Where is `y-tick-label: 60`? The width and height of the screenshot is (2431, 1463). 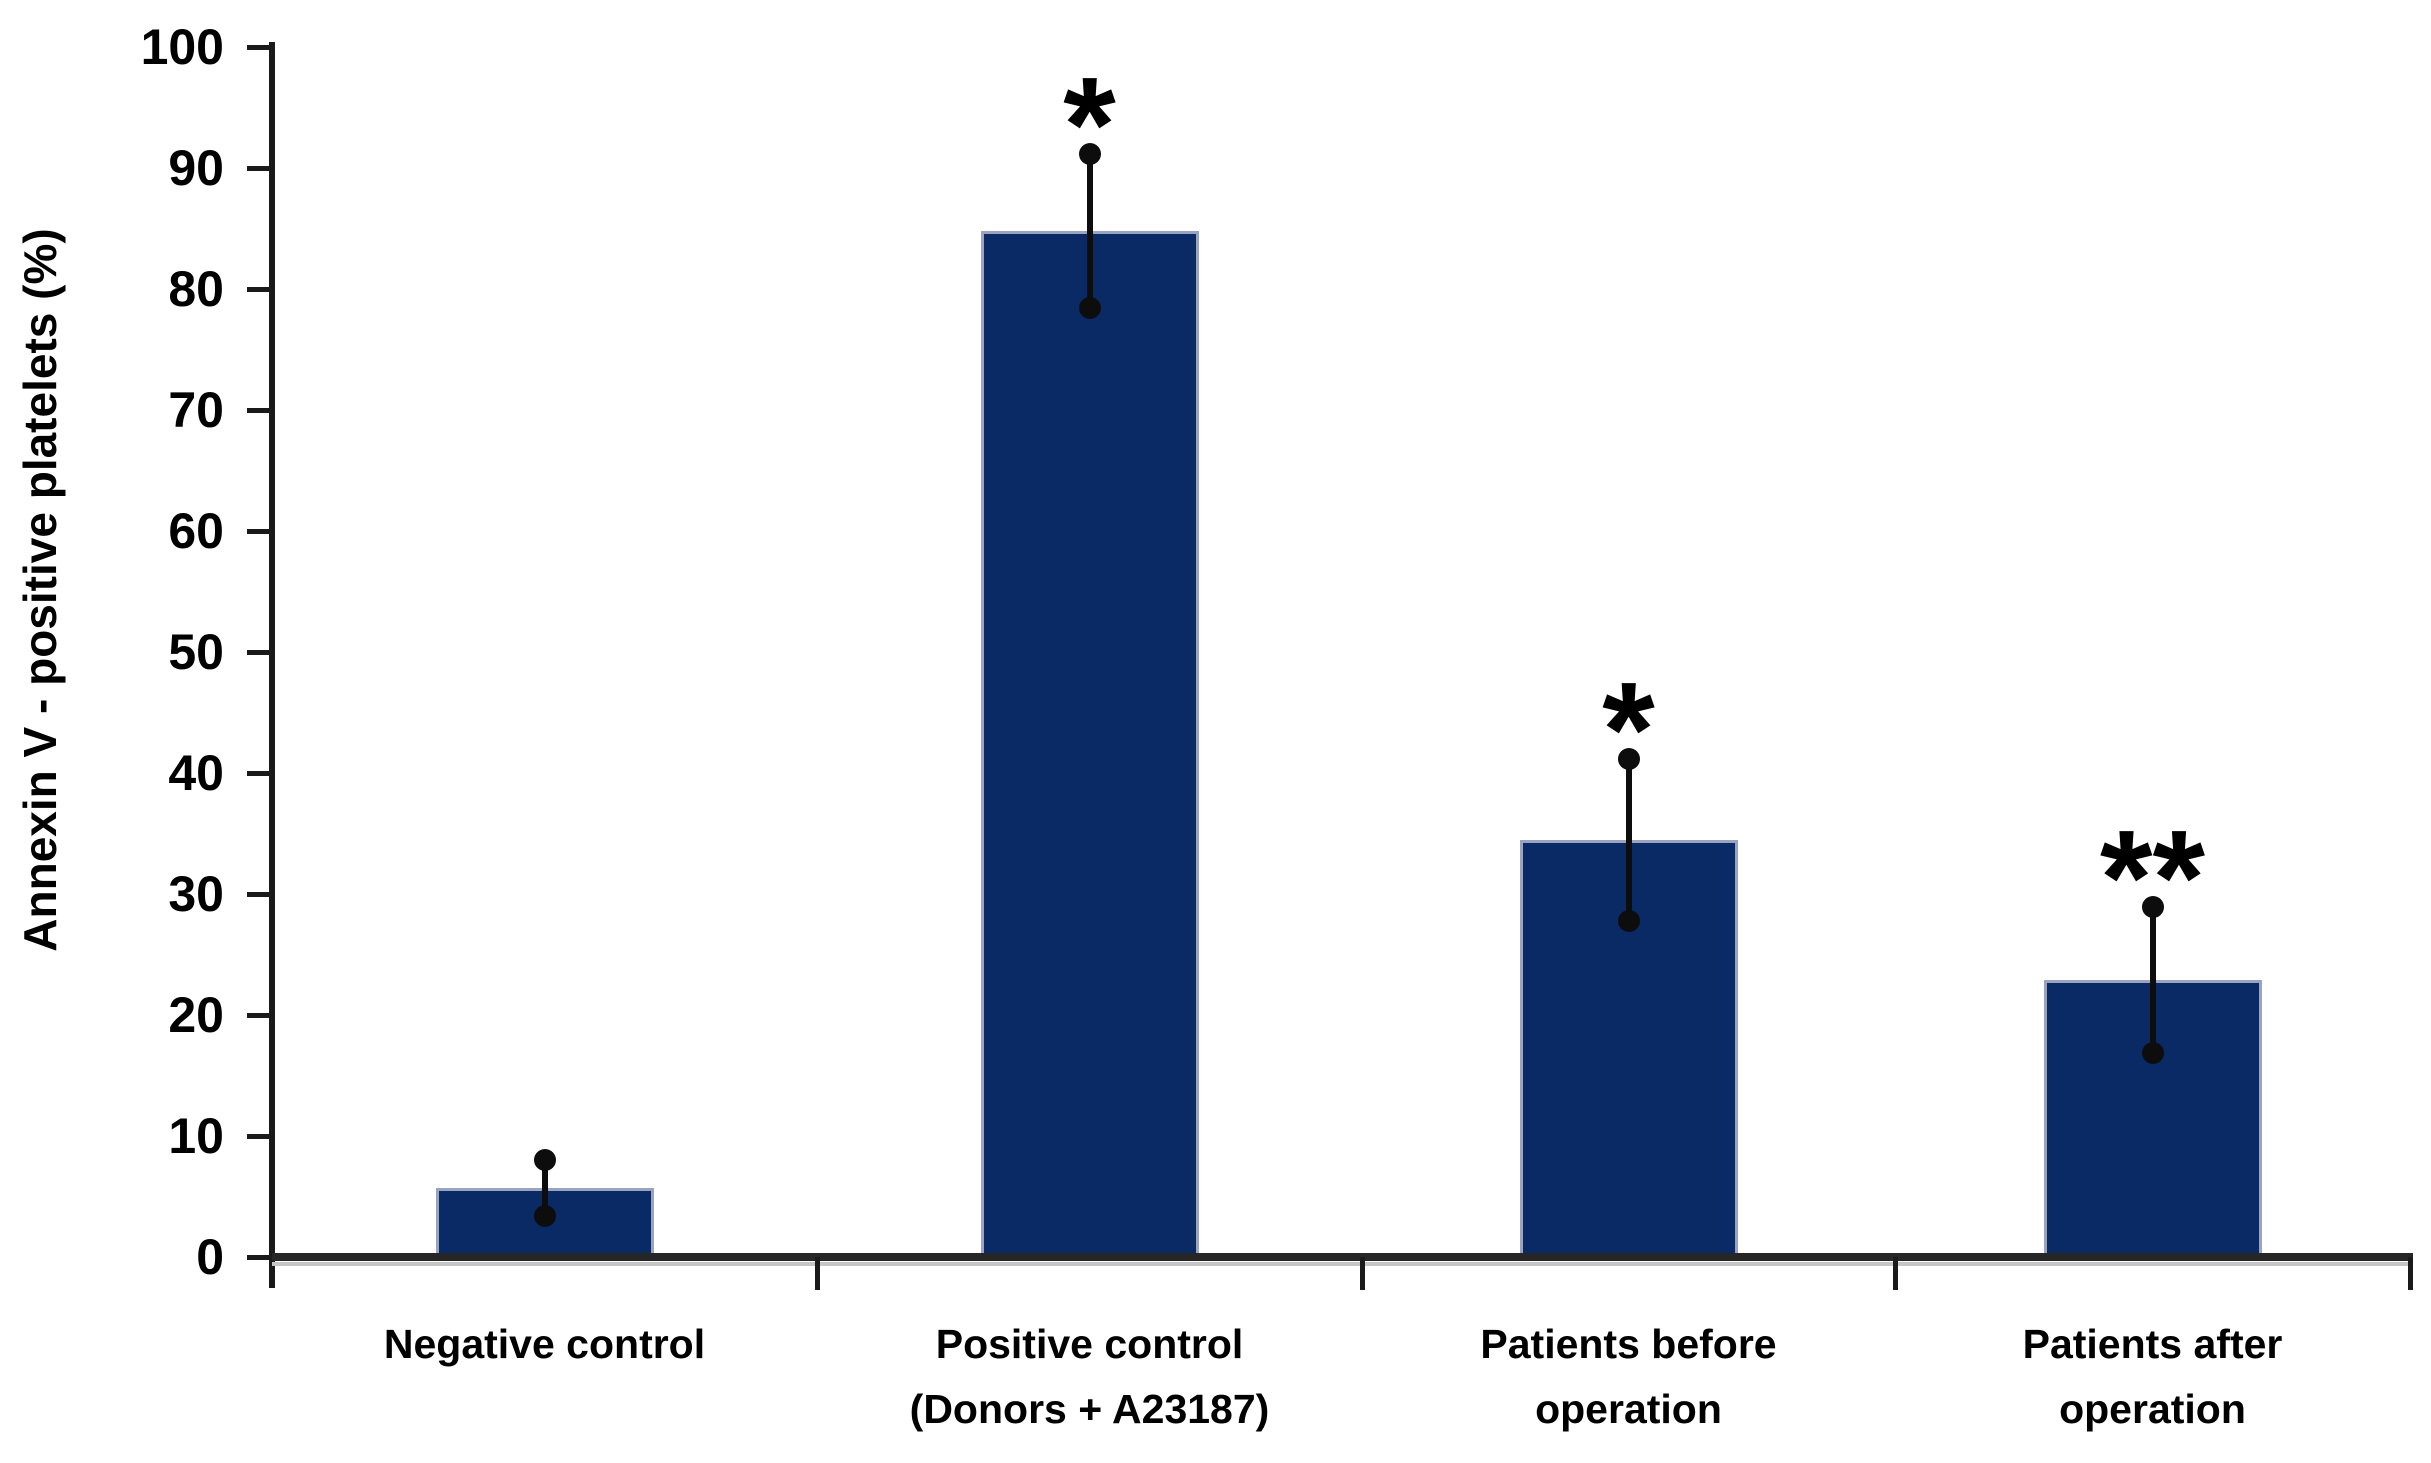
y-tick-label: 60 is located at coordinates (196, 531).